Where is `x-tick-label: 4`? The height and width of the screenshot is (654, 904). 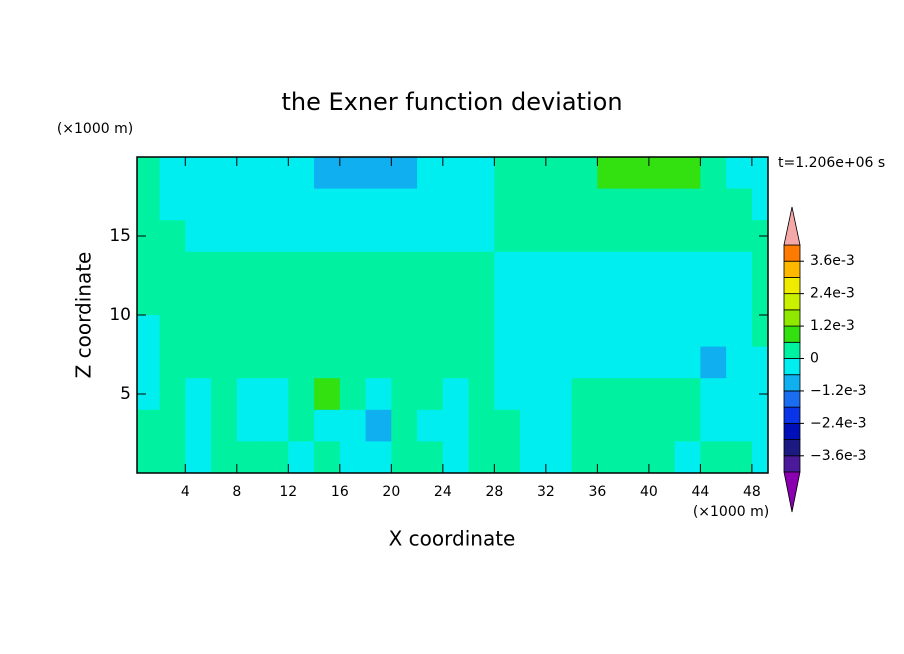
x-tick-label: 4 is located at coordinates (185, 492).